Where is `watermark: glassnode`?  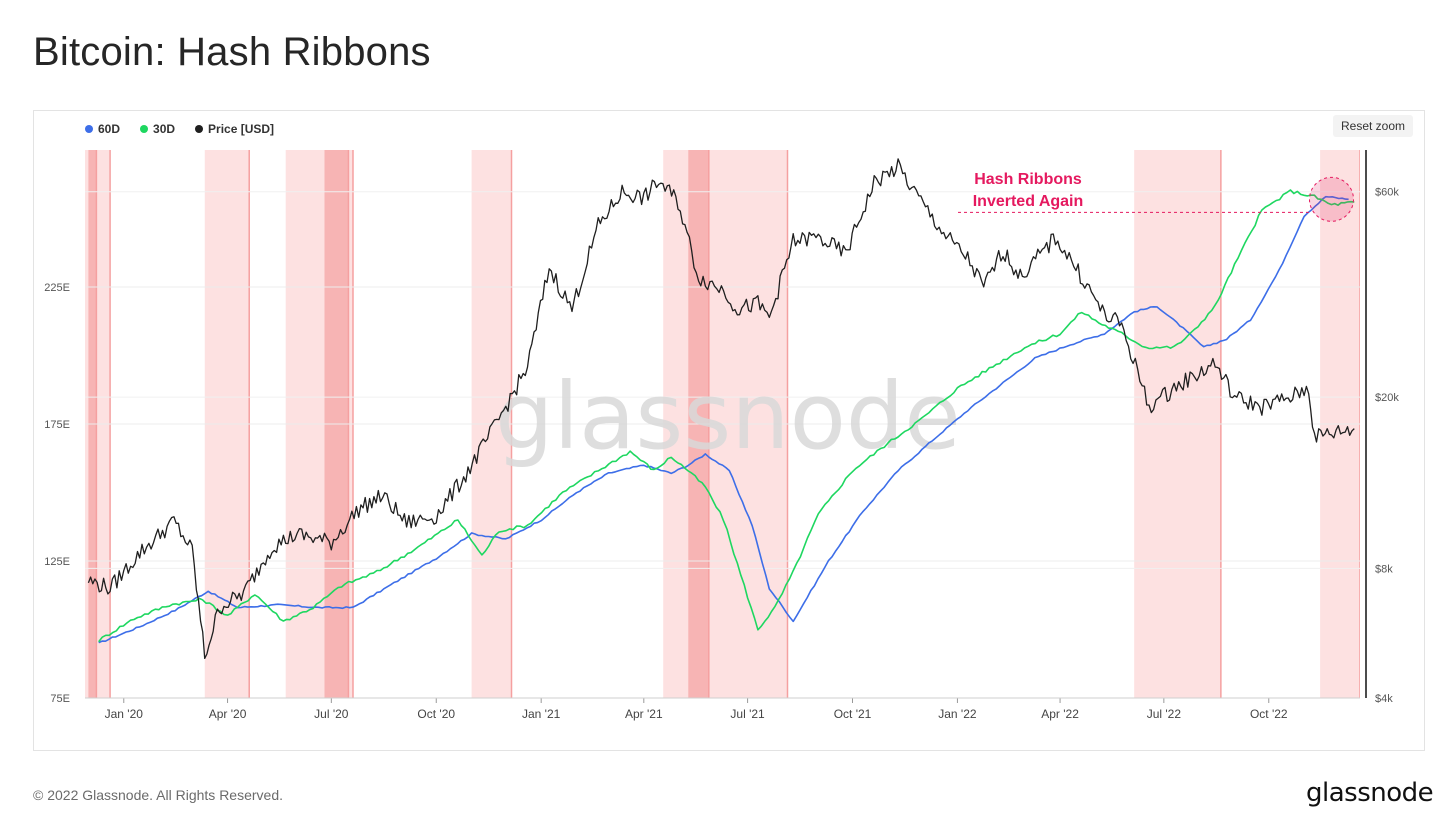
watermark: glassnode is located at coordinates (728, 416).